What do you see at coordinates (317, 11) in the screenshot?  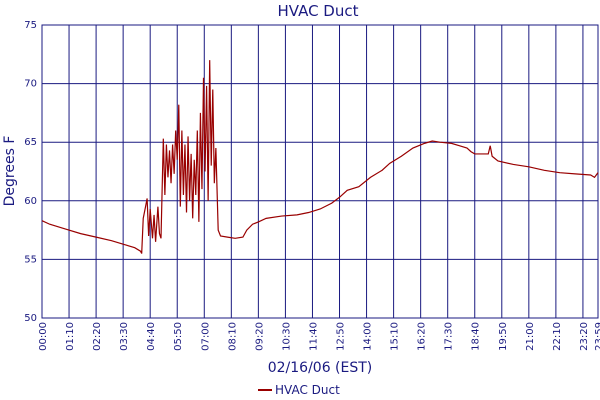 I see `chart-title: HVAC Duct` at bounding box center [317, 11].